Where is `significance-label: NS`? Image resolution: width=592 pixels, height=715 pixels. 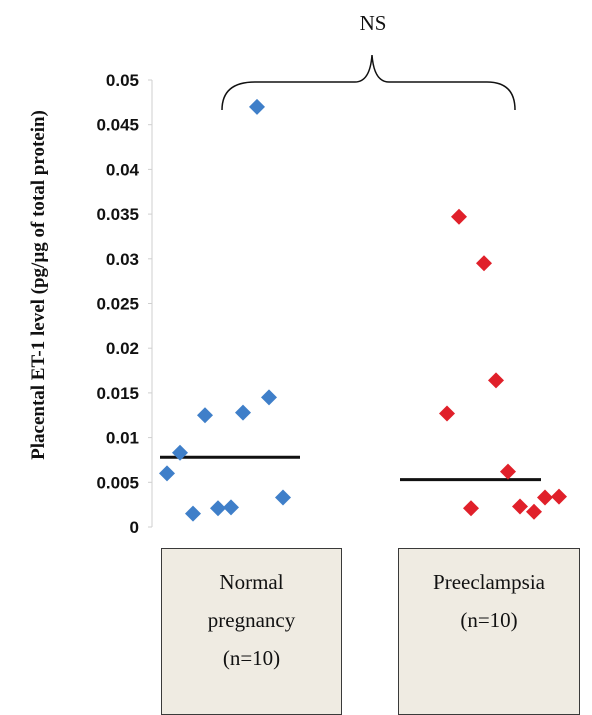 significance-label: NS is located at coordinates (373, 23).